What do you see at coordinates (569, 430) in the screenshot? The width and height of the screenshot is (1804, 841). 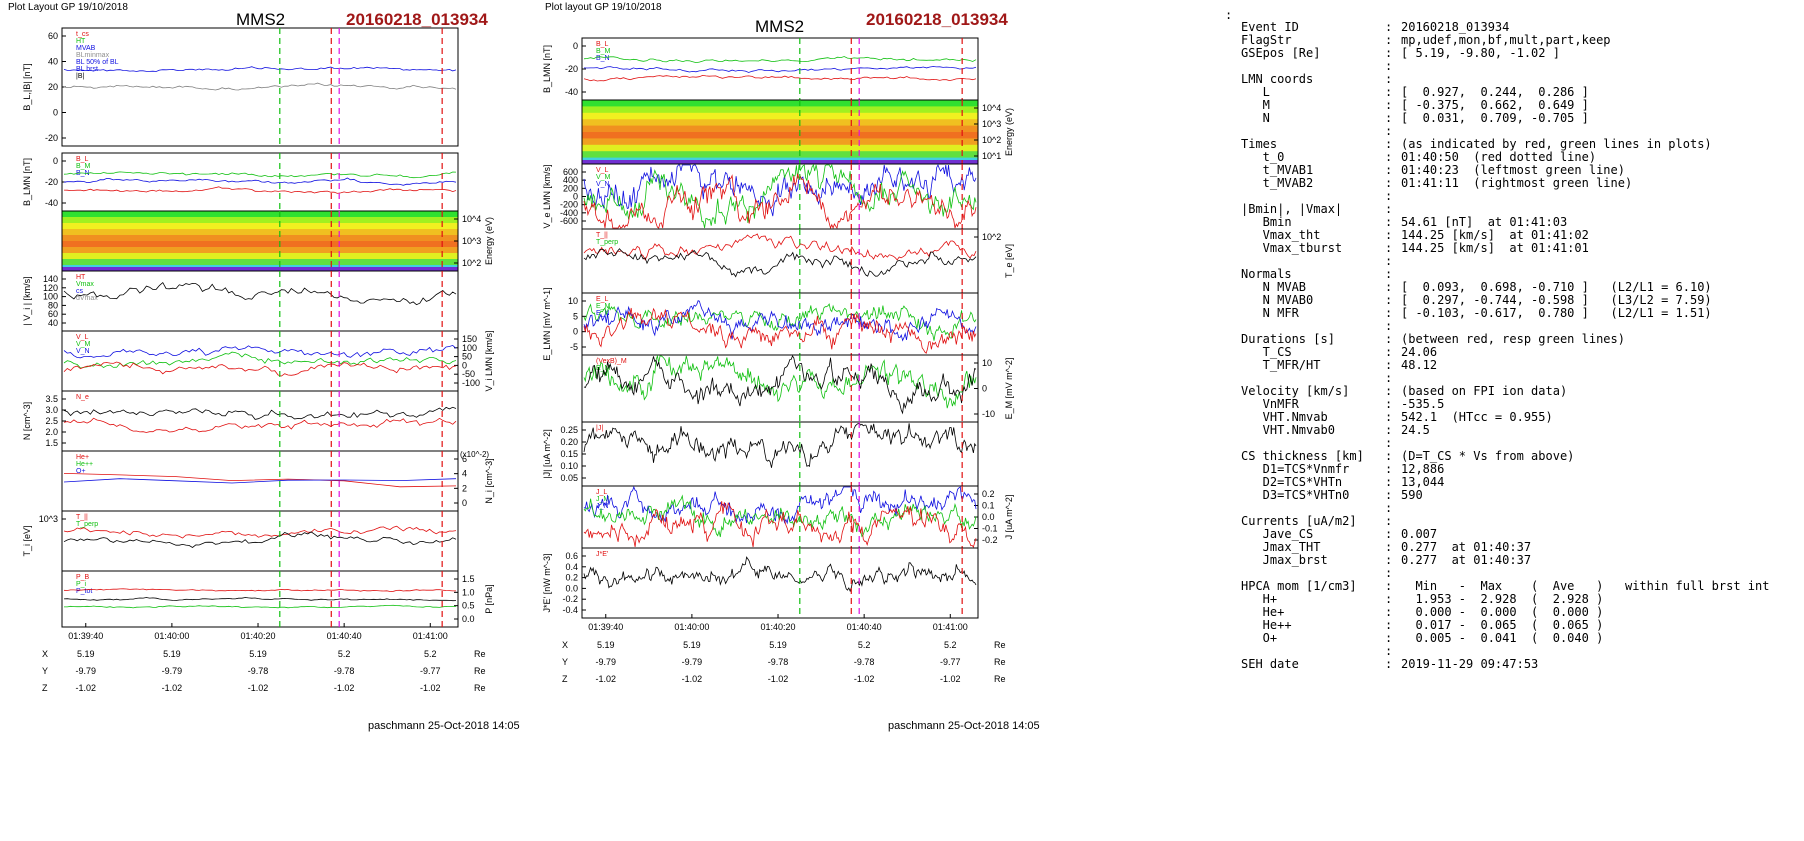 I see `y-tick-label: 0.25` at bounding box center [569, 430].